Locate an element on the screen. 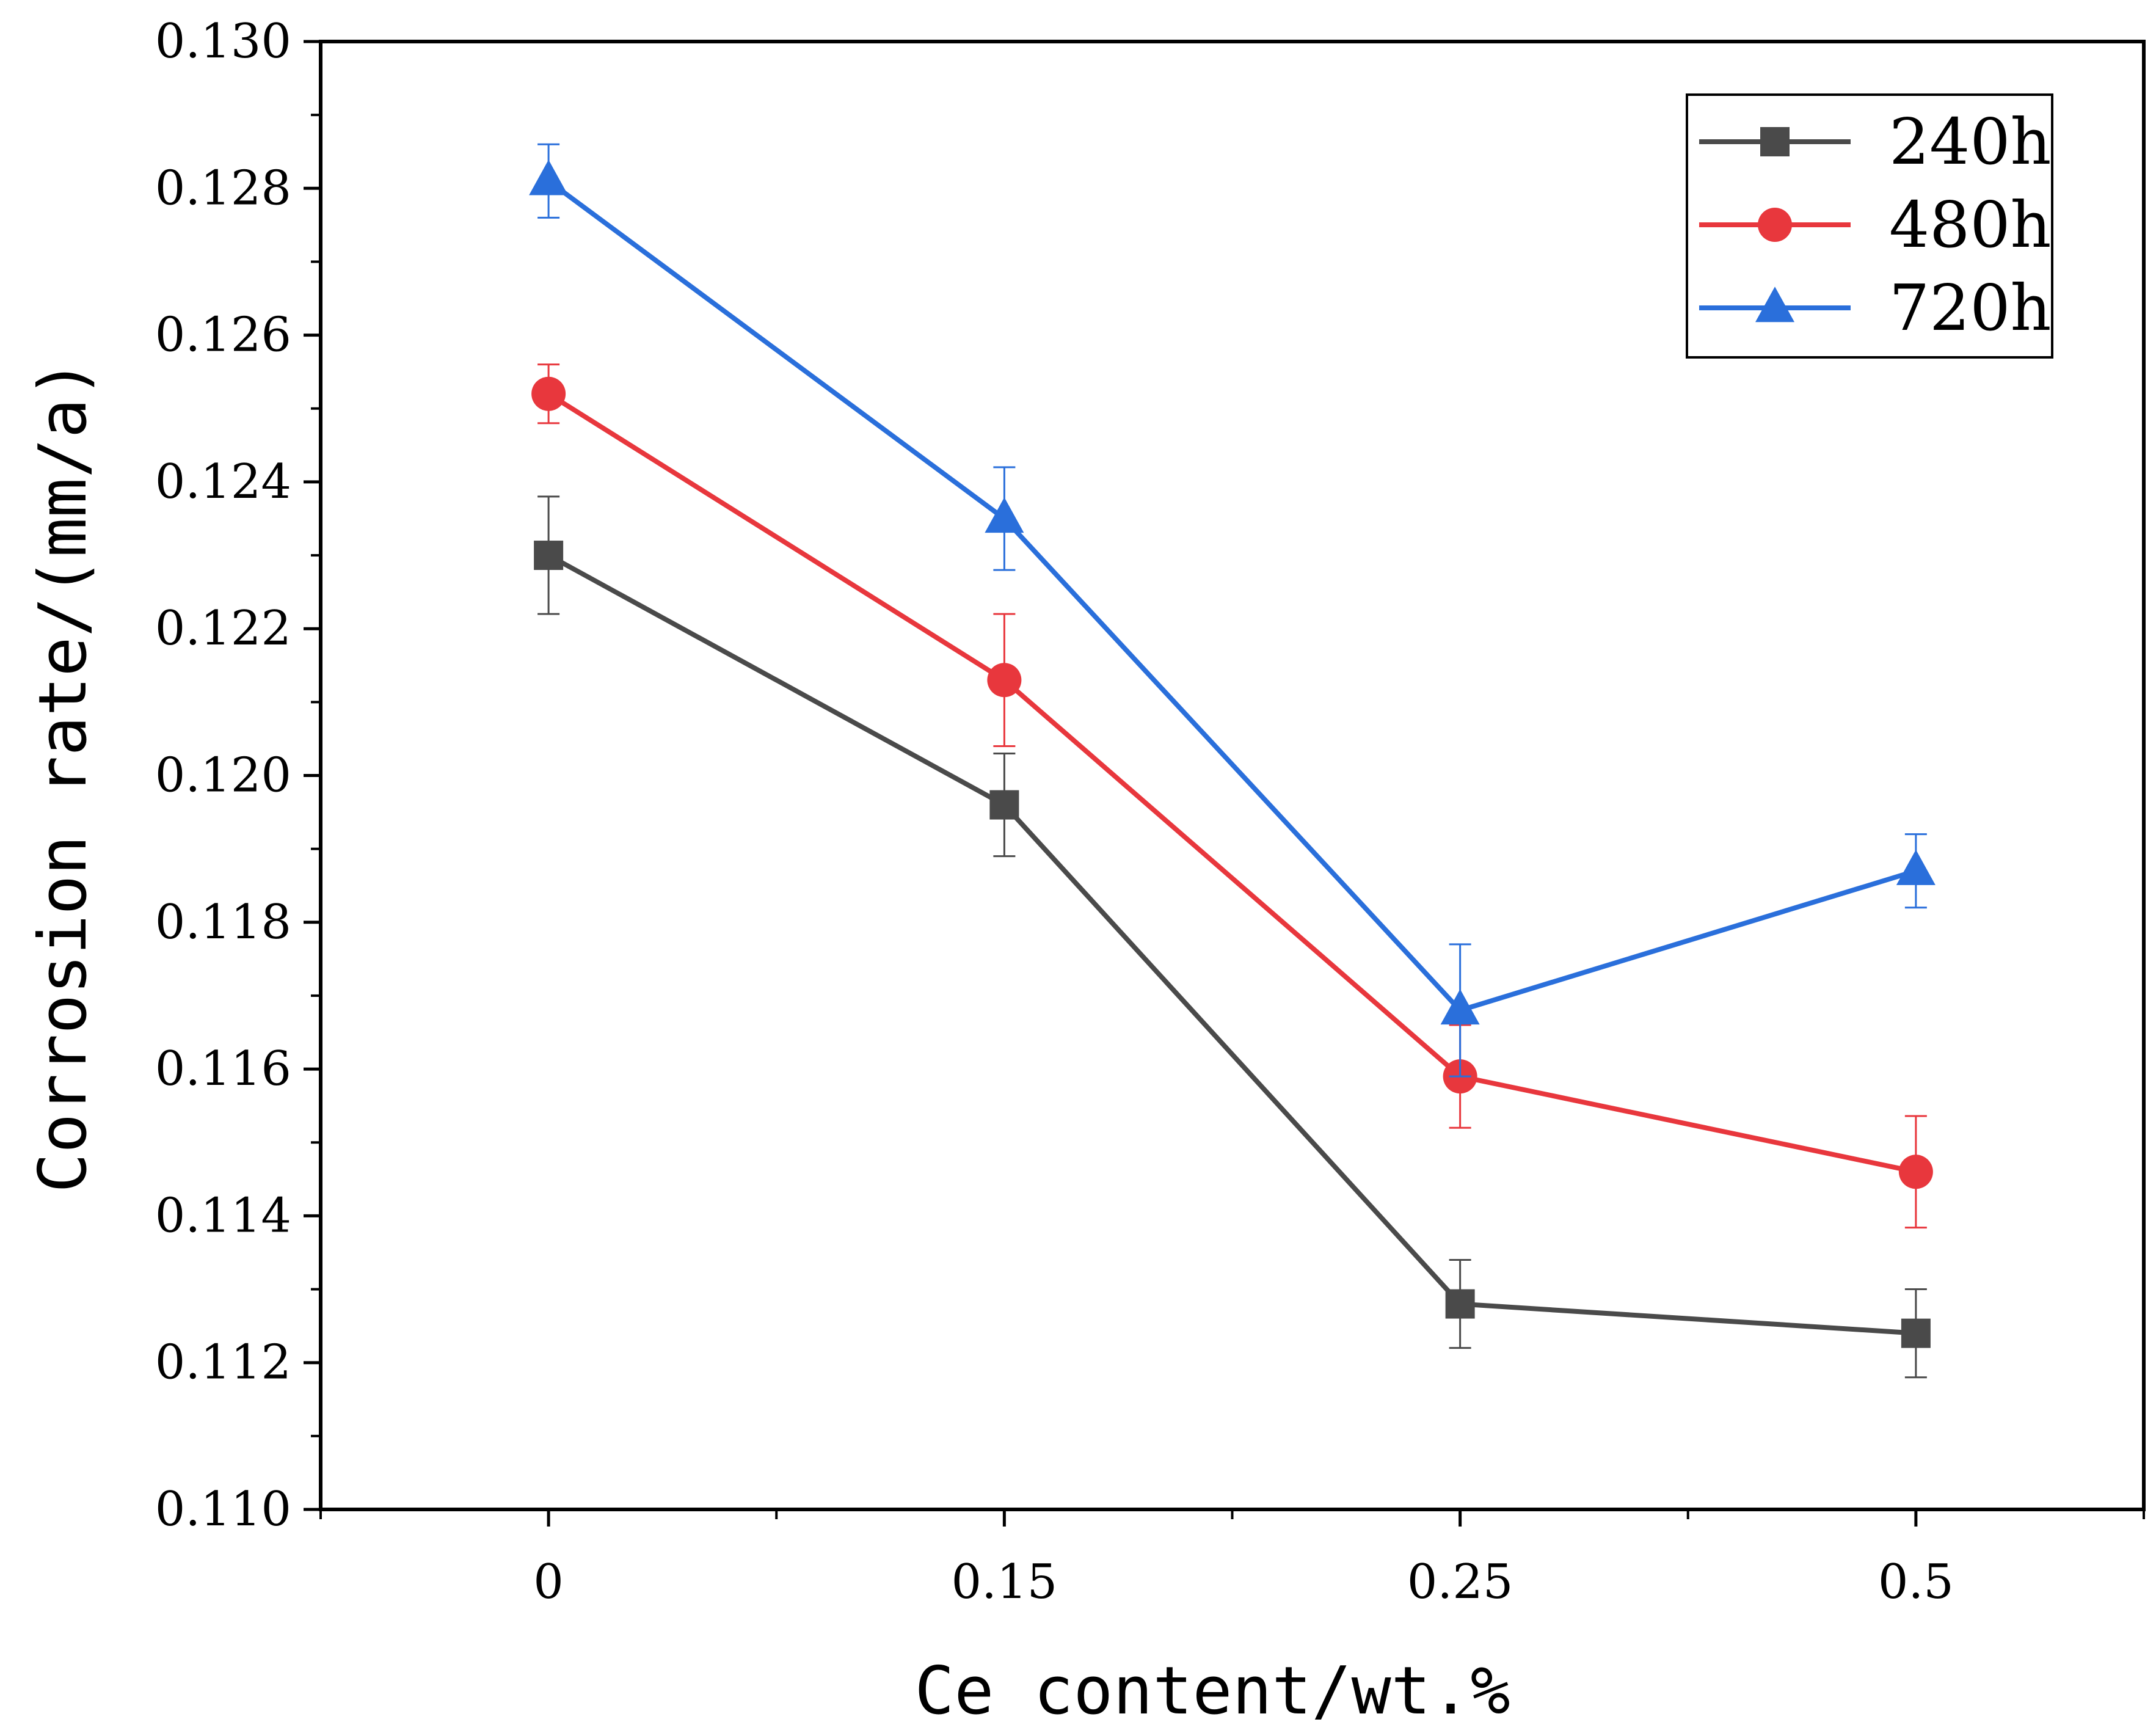 Image resolution: width=2156 pixels, height=1733 pixels. legend-label: 720h is located at coordinates (1970, 308).